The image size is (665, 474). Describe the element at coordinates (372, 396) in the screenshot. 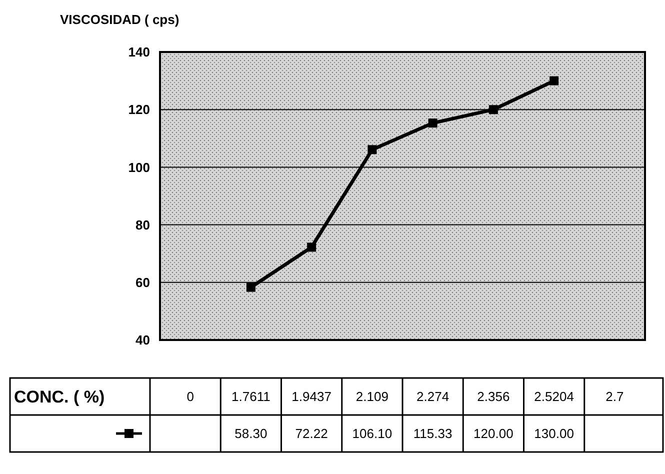

I see `x-tick-label: 2.109` at that location.